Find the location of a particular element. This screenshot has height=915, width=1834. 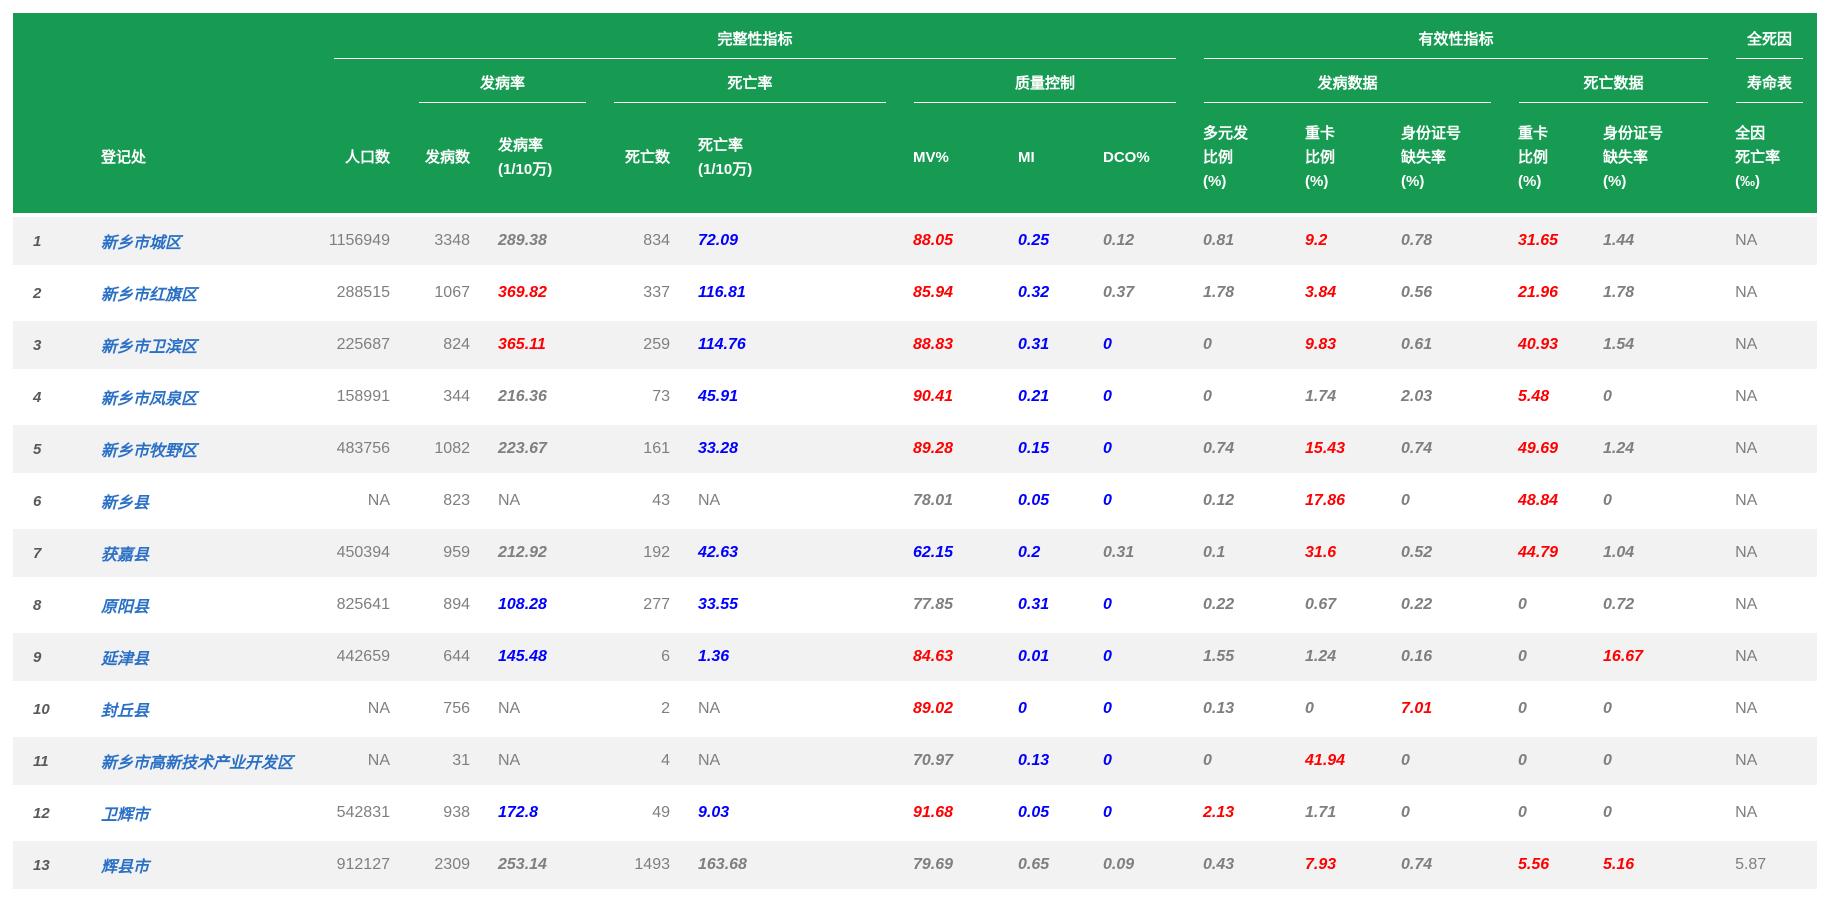

cell-mv-pct: 78.01 is located at coordinates (952, 499).